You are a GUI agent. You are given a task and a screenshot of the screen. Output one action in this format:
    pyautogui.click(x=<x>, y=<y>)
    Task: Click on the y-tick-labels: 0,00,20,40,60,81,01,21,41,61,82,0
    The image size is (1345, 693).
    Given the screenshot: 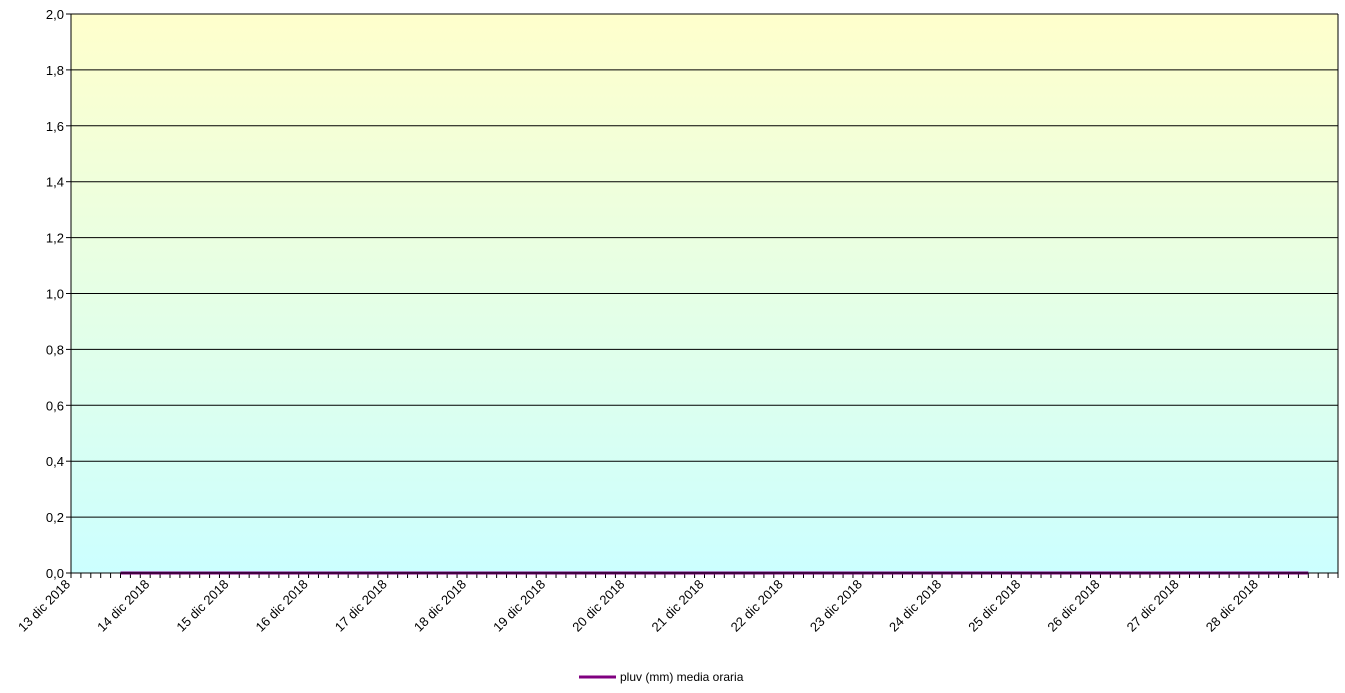 What is the action you would take?
    pyautogui.click(x=58, y=294)
    